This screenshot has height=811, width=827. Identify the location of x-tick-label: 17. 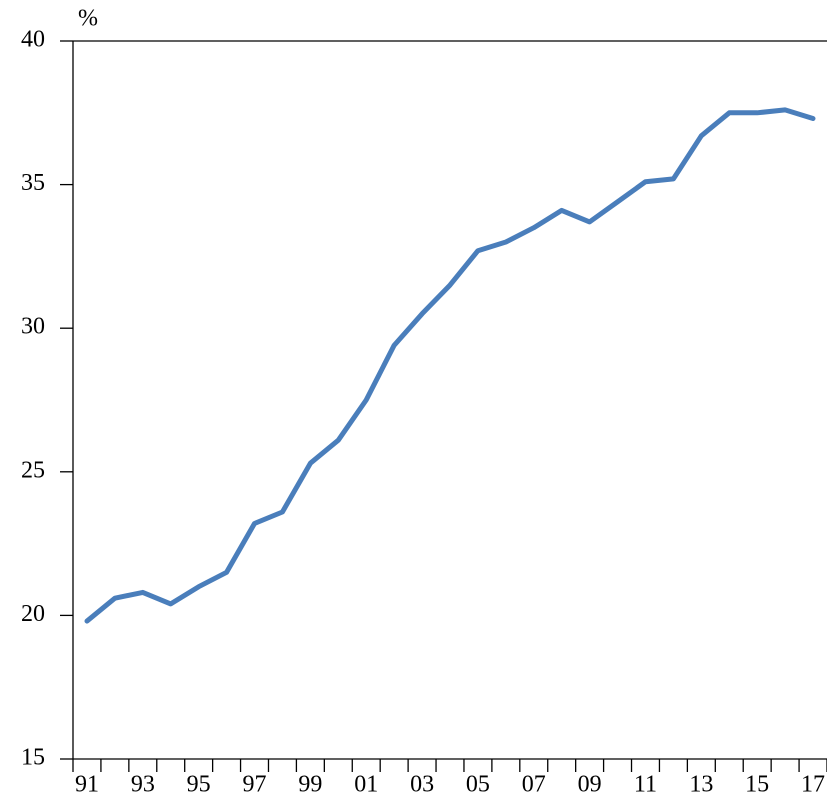
(813, 785).